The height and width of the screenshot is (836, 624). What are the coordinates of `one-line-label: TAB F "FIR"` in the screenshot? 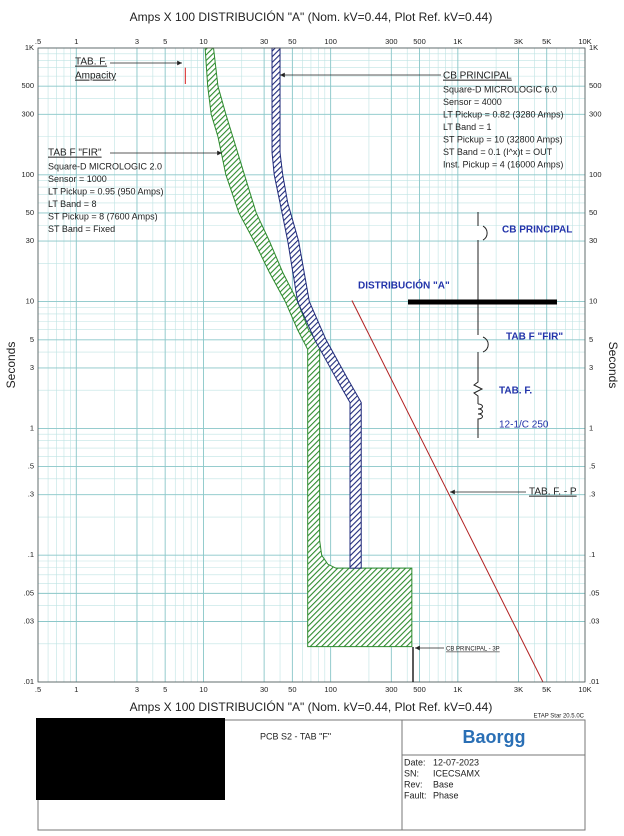 It's located at (534, 337).